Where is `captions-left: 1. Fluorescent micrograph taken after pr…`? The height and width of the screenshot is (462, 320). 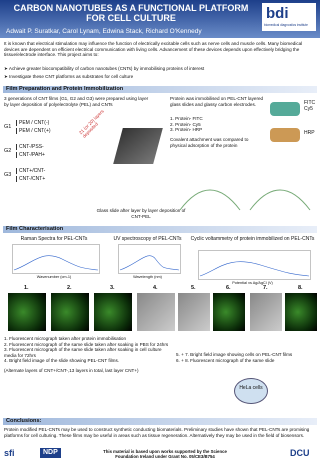 captions-left: 1. Fluorescent micrograph taken after pr… is located at coordinates (88, 354).